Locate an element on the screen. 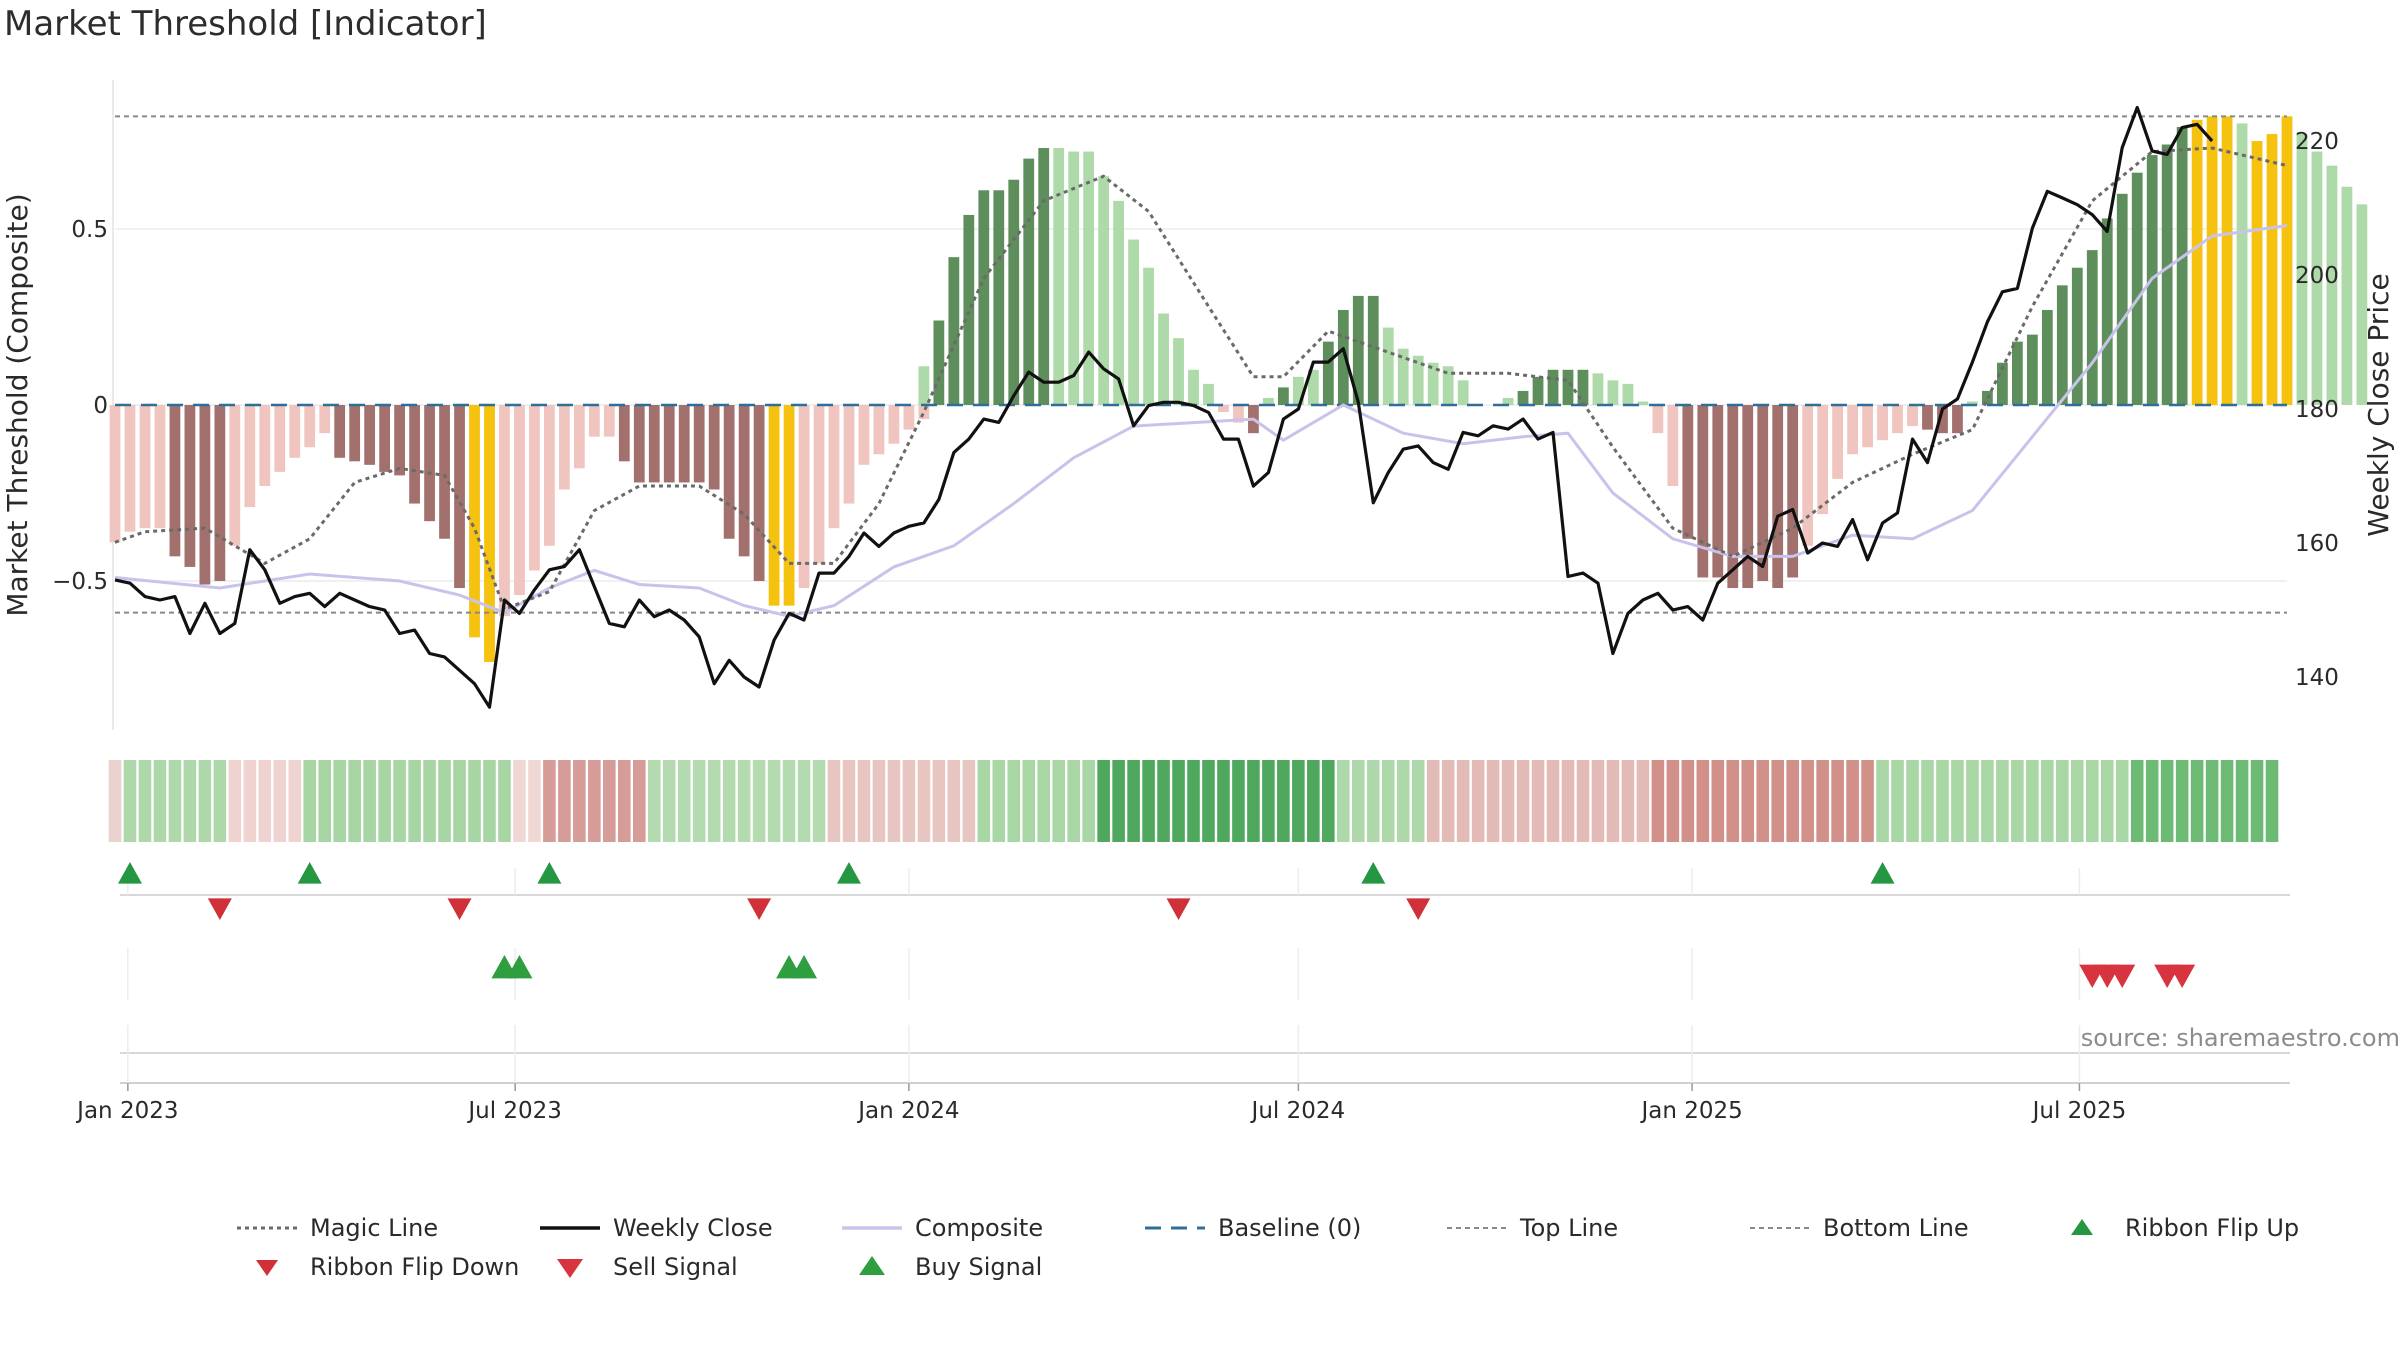 The width and height of the screenshot is (2400, 1350). legend-label: Weekly Close is located at coordinates (693, 1228).